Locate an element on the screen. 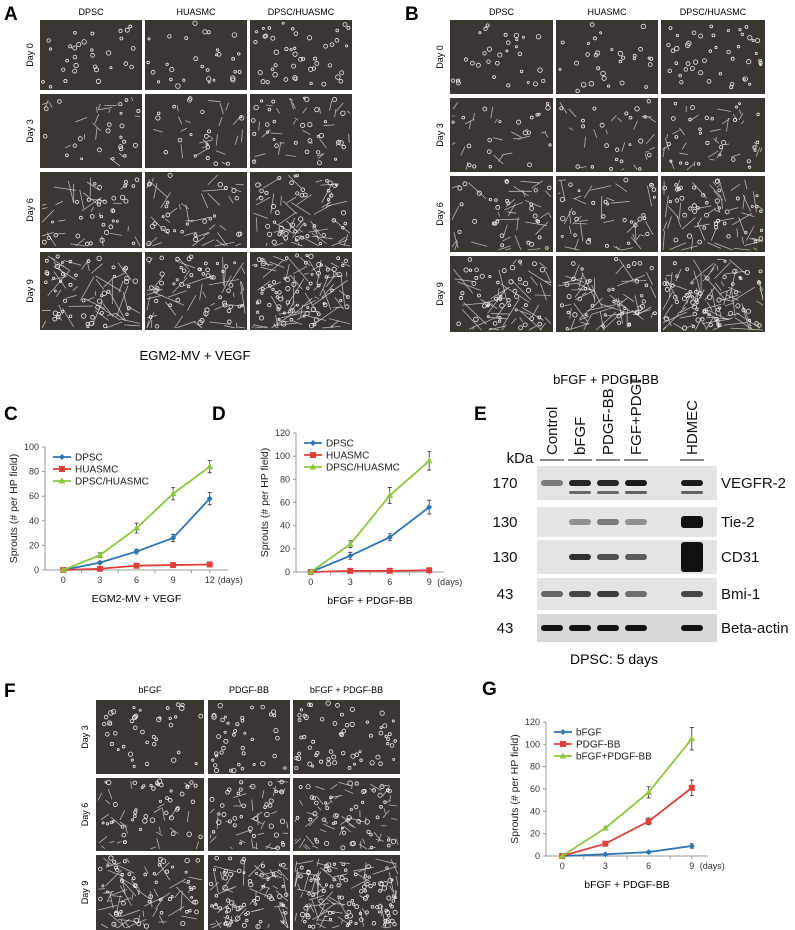  y-tick-label: 120 is located at coordinates (282, 433).